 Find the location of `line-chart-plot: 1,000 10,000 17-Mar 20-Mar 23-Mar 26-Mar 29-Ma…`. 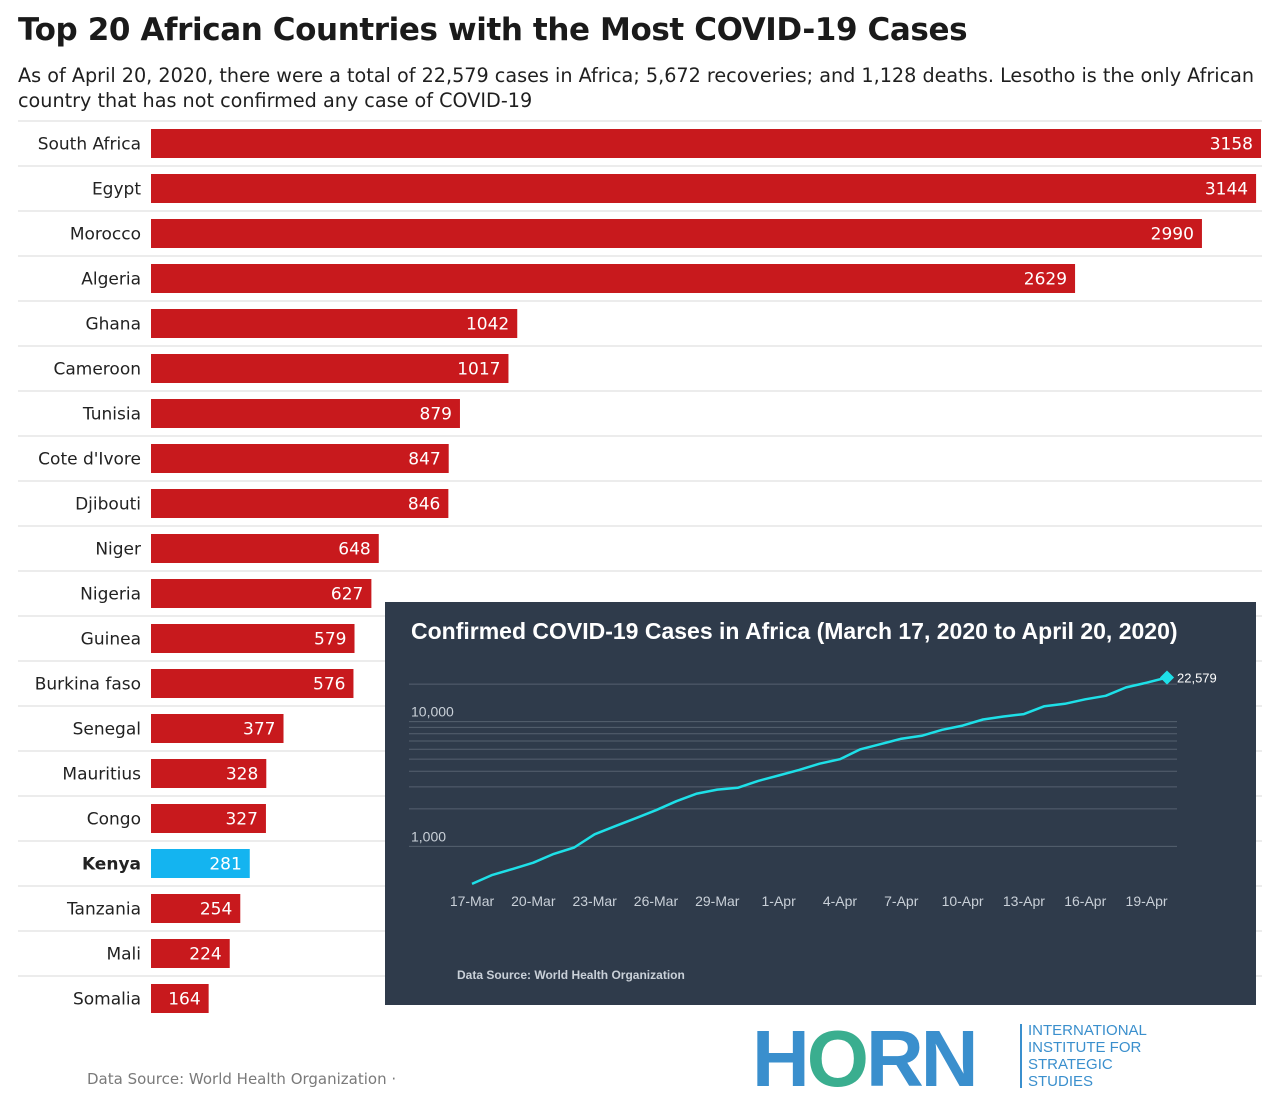

line-chart-plot: 1,000 10,000 17-Mar 20-Mar 23-Mar 26-Mar 29-Ma… is located at coordinates (813, 789).